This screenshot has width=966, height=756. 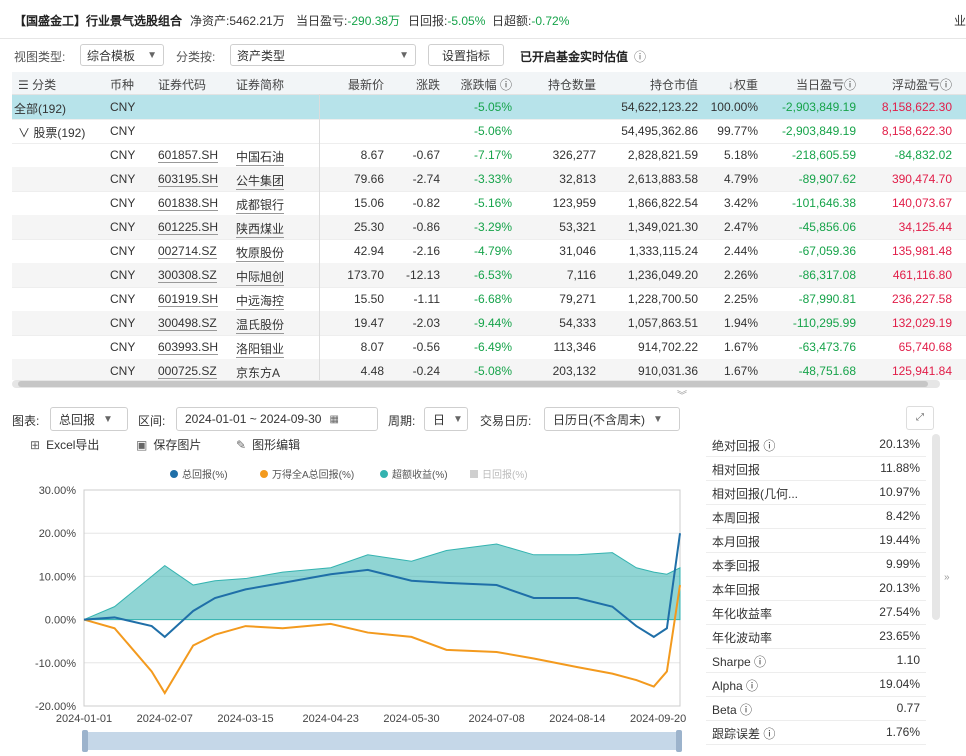 I want to click on settings-indicators-button: 设置指标, so click(x=466, y=55).